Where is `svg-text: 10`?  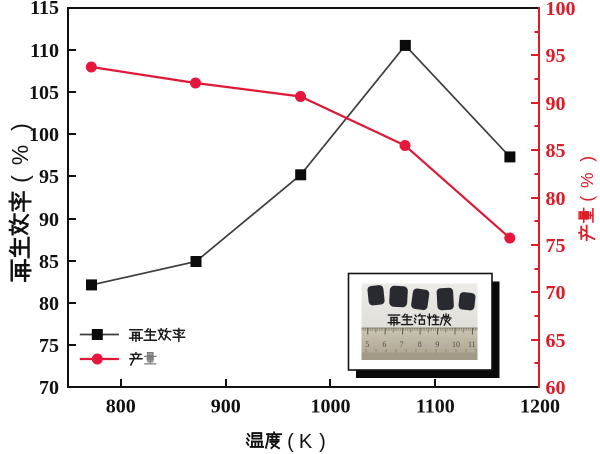
svg-text: 10 is located at coordinates (456, 344).